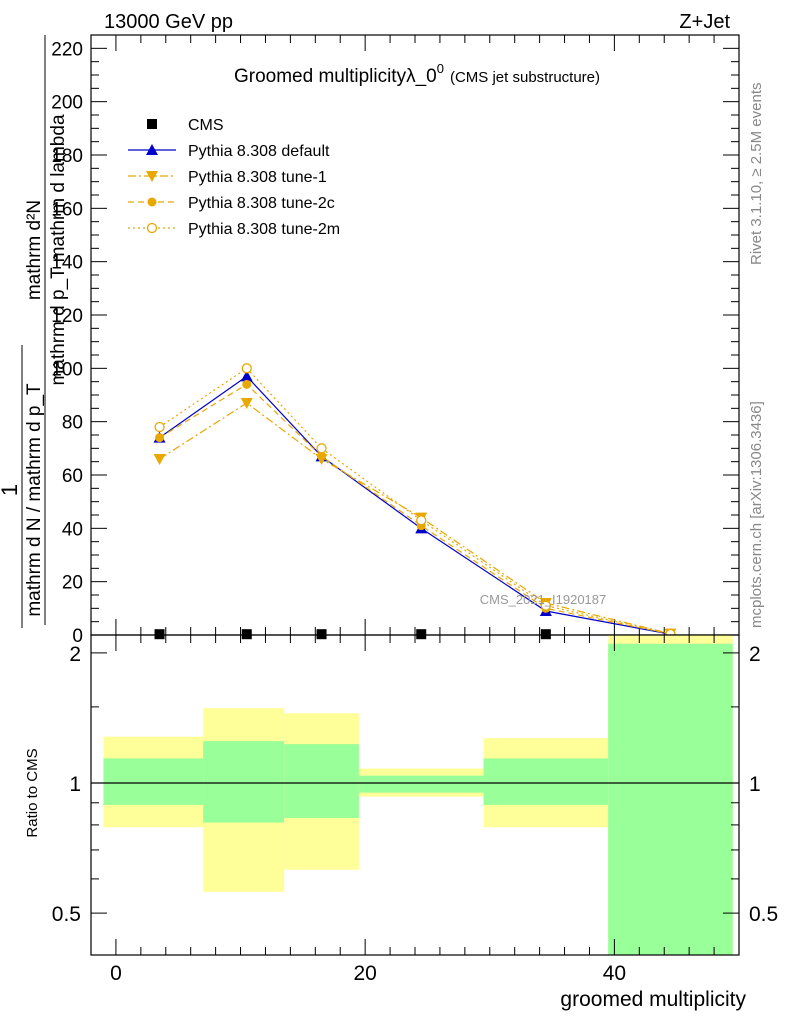 The image size is (786, 1024). What do you see at coordinates (756, 174) in the screenshot?
I see `rivet-label: Rivet 3.1.10, ≥ 2.5M events` at bounding box center [756, 174].